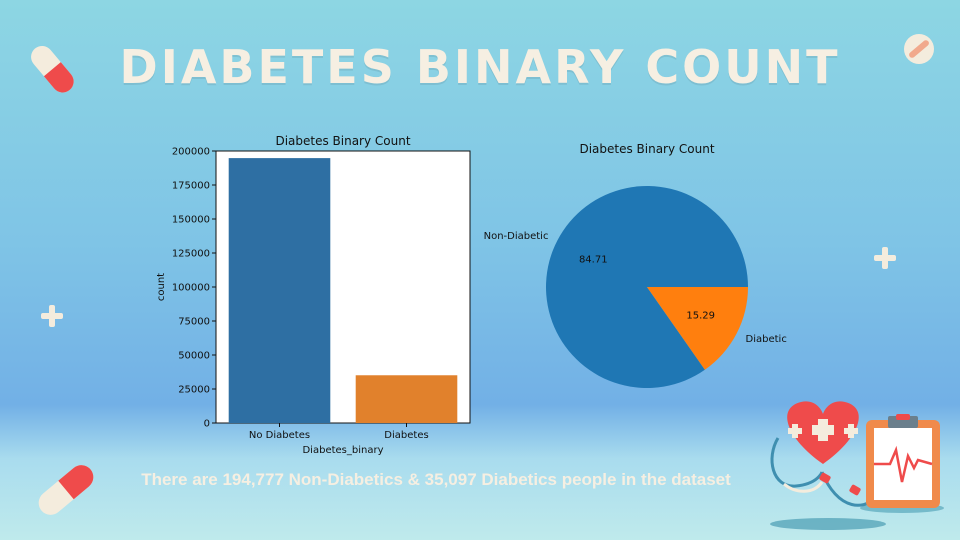  I want to click on pie-value-label: 15.29, so click(700, 316).